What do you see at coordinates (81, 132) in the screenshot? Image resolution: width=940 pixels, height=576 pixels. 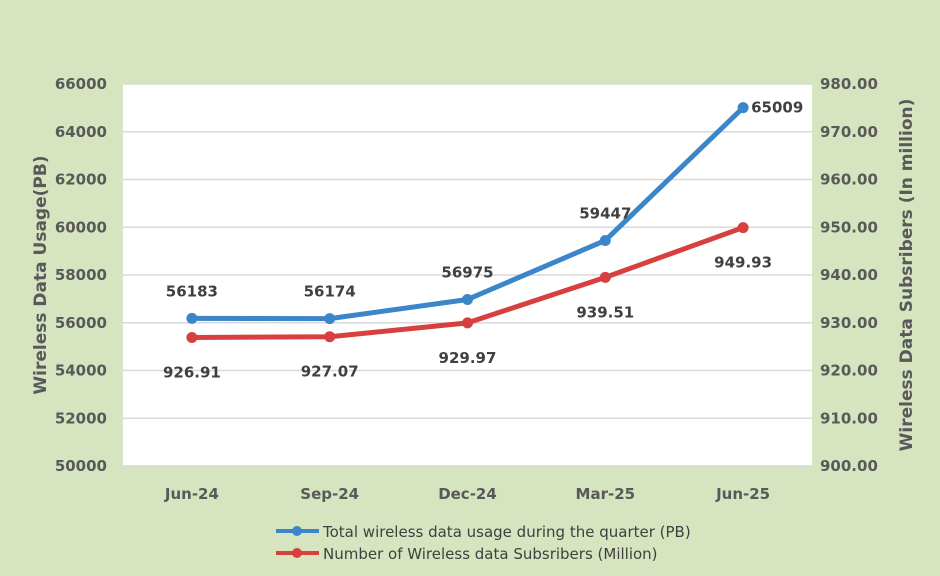 I see `y-tick-label: 64000` at bounding box center [81, 132].